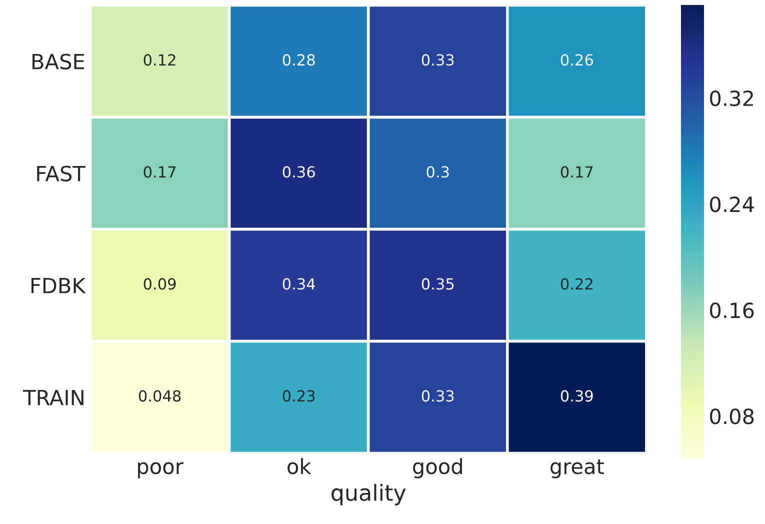 This screenshot has height=524, width=765. What do you see at coordinates (159, 396) in the screenshot?
I see `data-label: 0.048` at bounding box center [159, 396].